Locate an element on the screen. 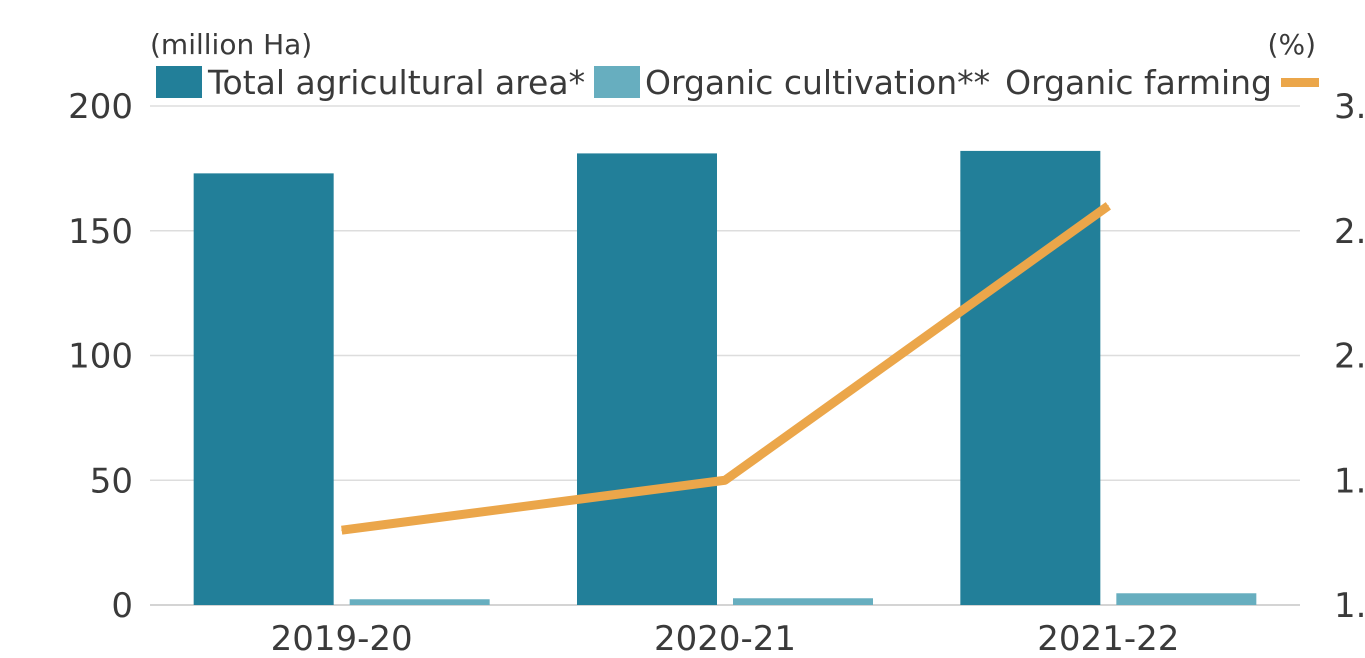 This screenshot has width=1365, height=658. legend-swatch-organic-cultivation is located at coordinates (617, 82).